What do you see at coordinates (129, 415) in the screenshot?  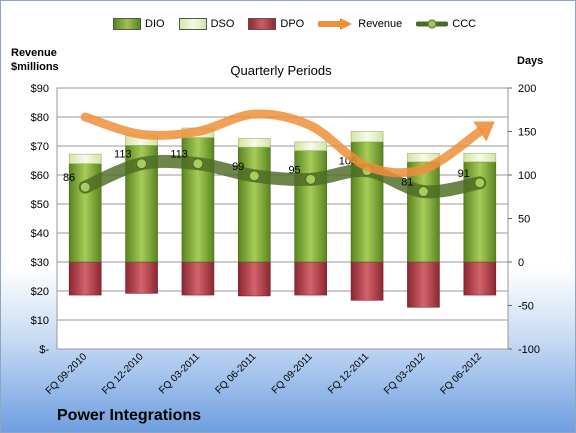 I see `company-name: Power Integrations` at bounding box center [129, 415].